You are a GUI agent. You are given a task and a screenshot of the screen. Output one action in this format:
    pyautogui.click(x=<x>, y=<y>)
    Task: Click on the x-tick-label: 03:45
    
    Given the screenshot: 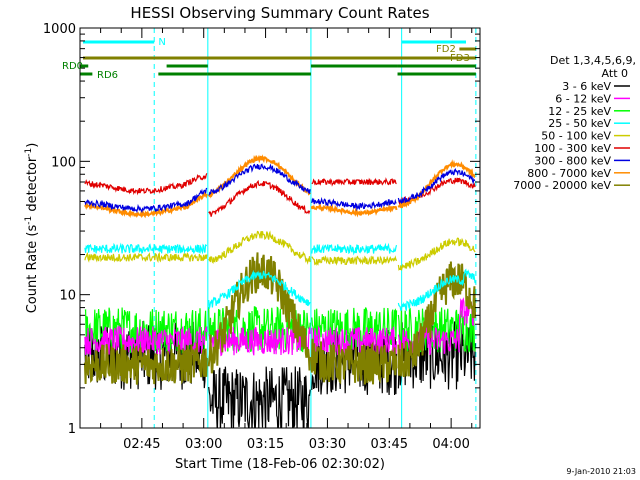 What is the action you would take?
    pyautogui.click(x=389, y=444)
    